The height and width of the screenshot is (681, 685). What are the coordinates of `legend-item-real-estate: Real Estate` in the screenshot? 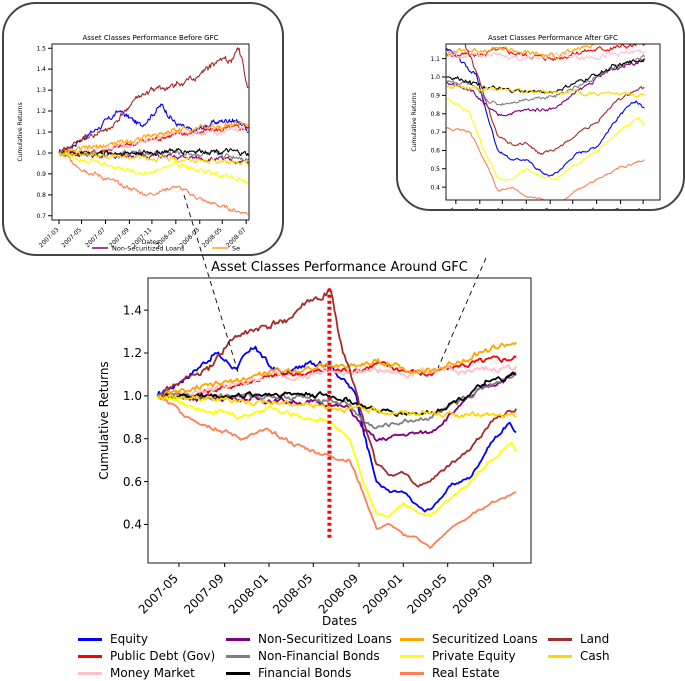 It's located at (450, 673).